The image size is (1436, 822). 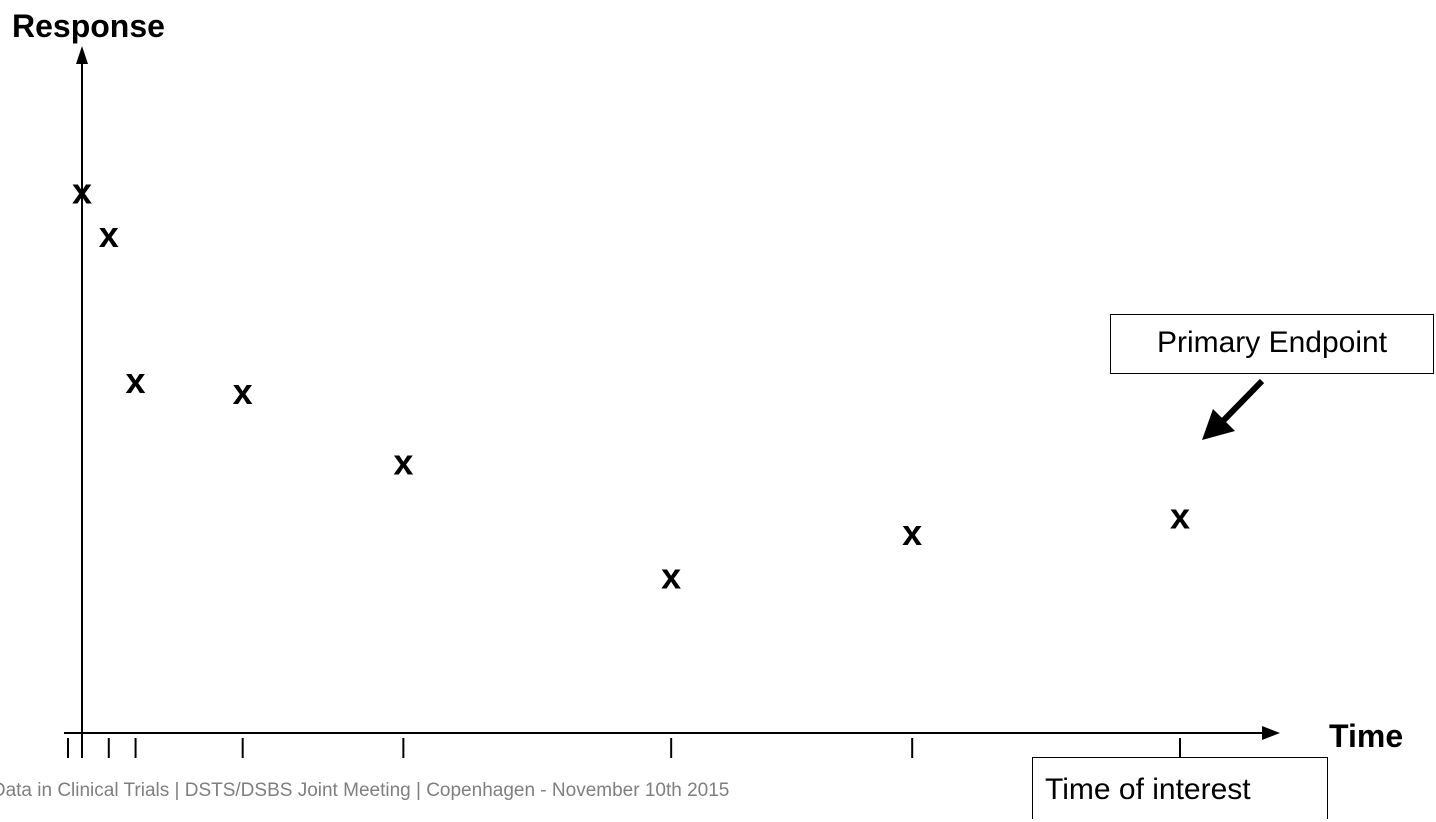 I want to click on time-of-interest-callout: Time of interest, so click(x=1180, y=788).